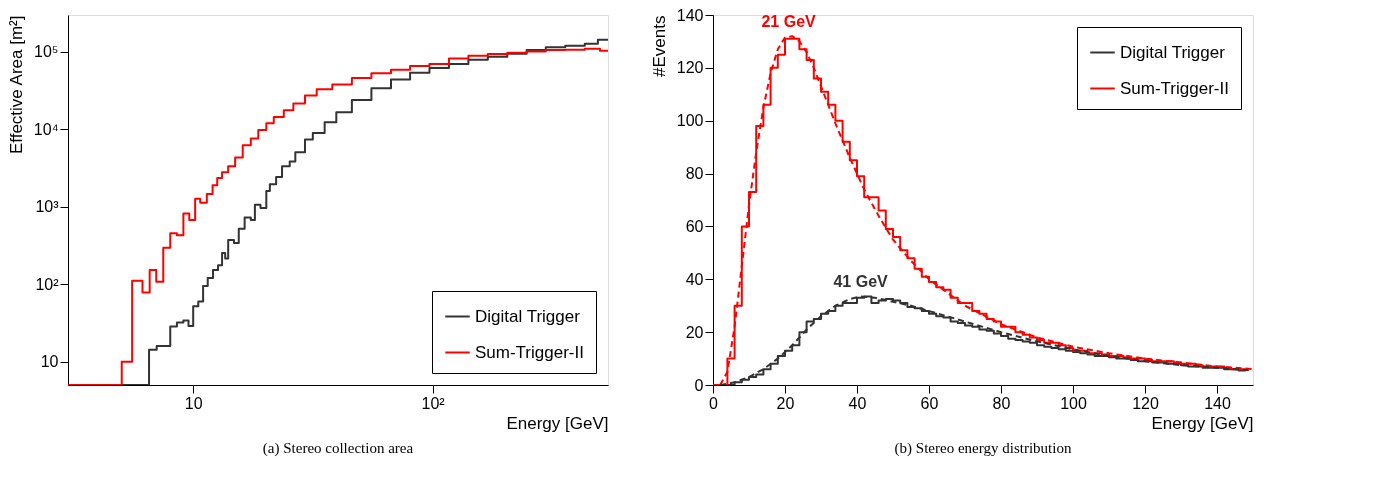 The width and height of the screenshot is (1377, 504). I want to click on y-tick-label: 10², so click(47, 284).